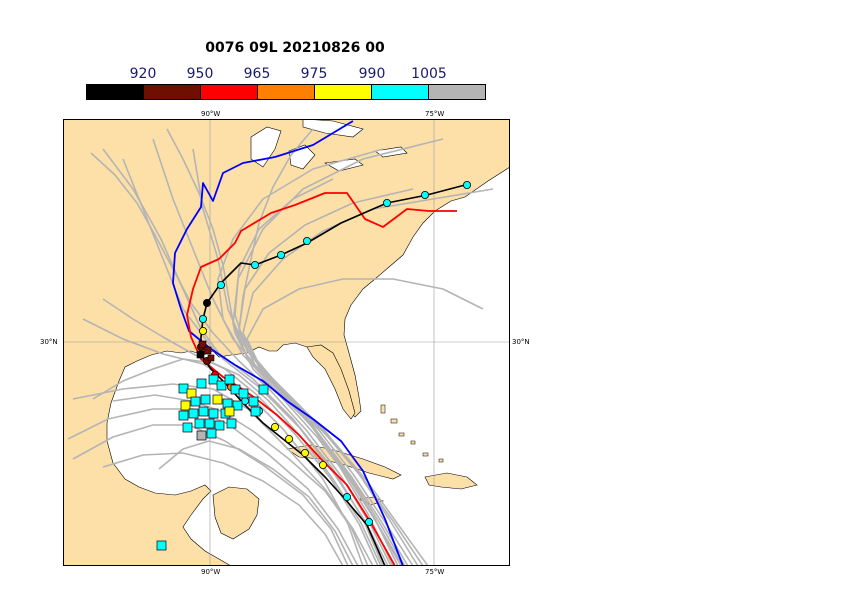 The image size is (842, 596). What do you see at coordinates (435, 114) in the screenshot?
I see `lon-label-top-75w: 75°W` at bounding box center [435, 114].